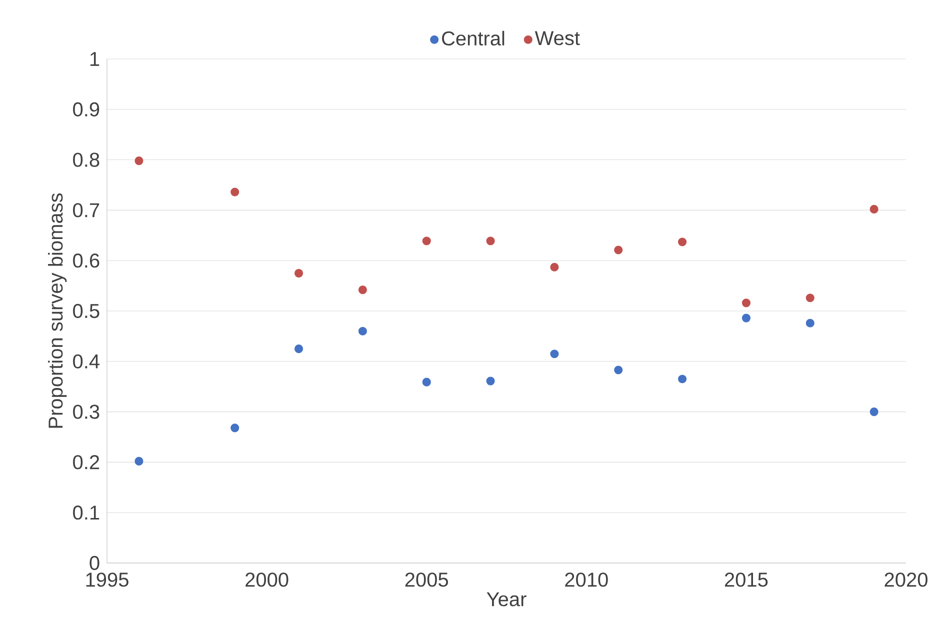 The width and height of the screenshot is (937, 635). Describe the element at coordinates (906, 579) in the screenshot. I see `x-tick-label: 2020` at that location.